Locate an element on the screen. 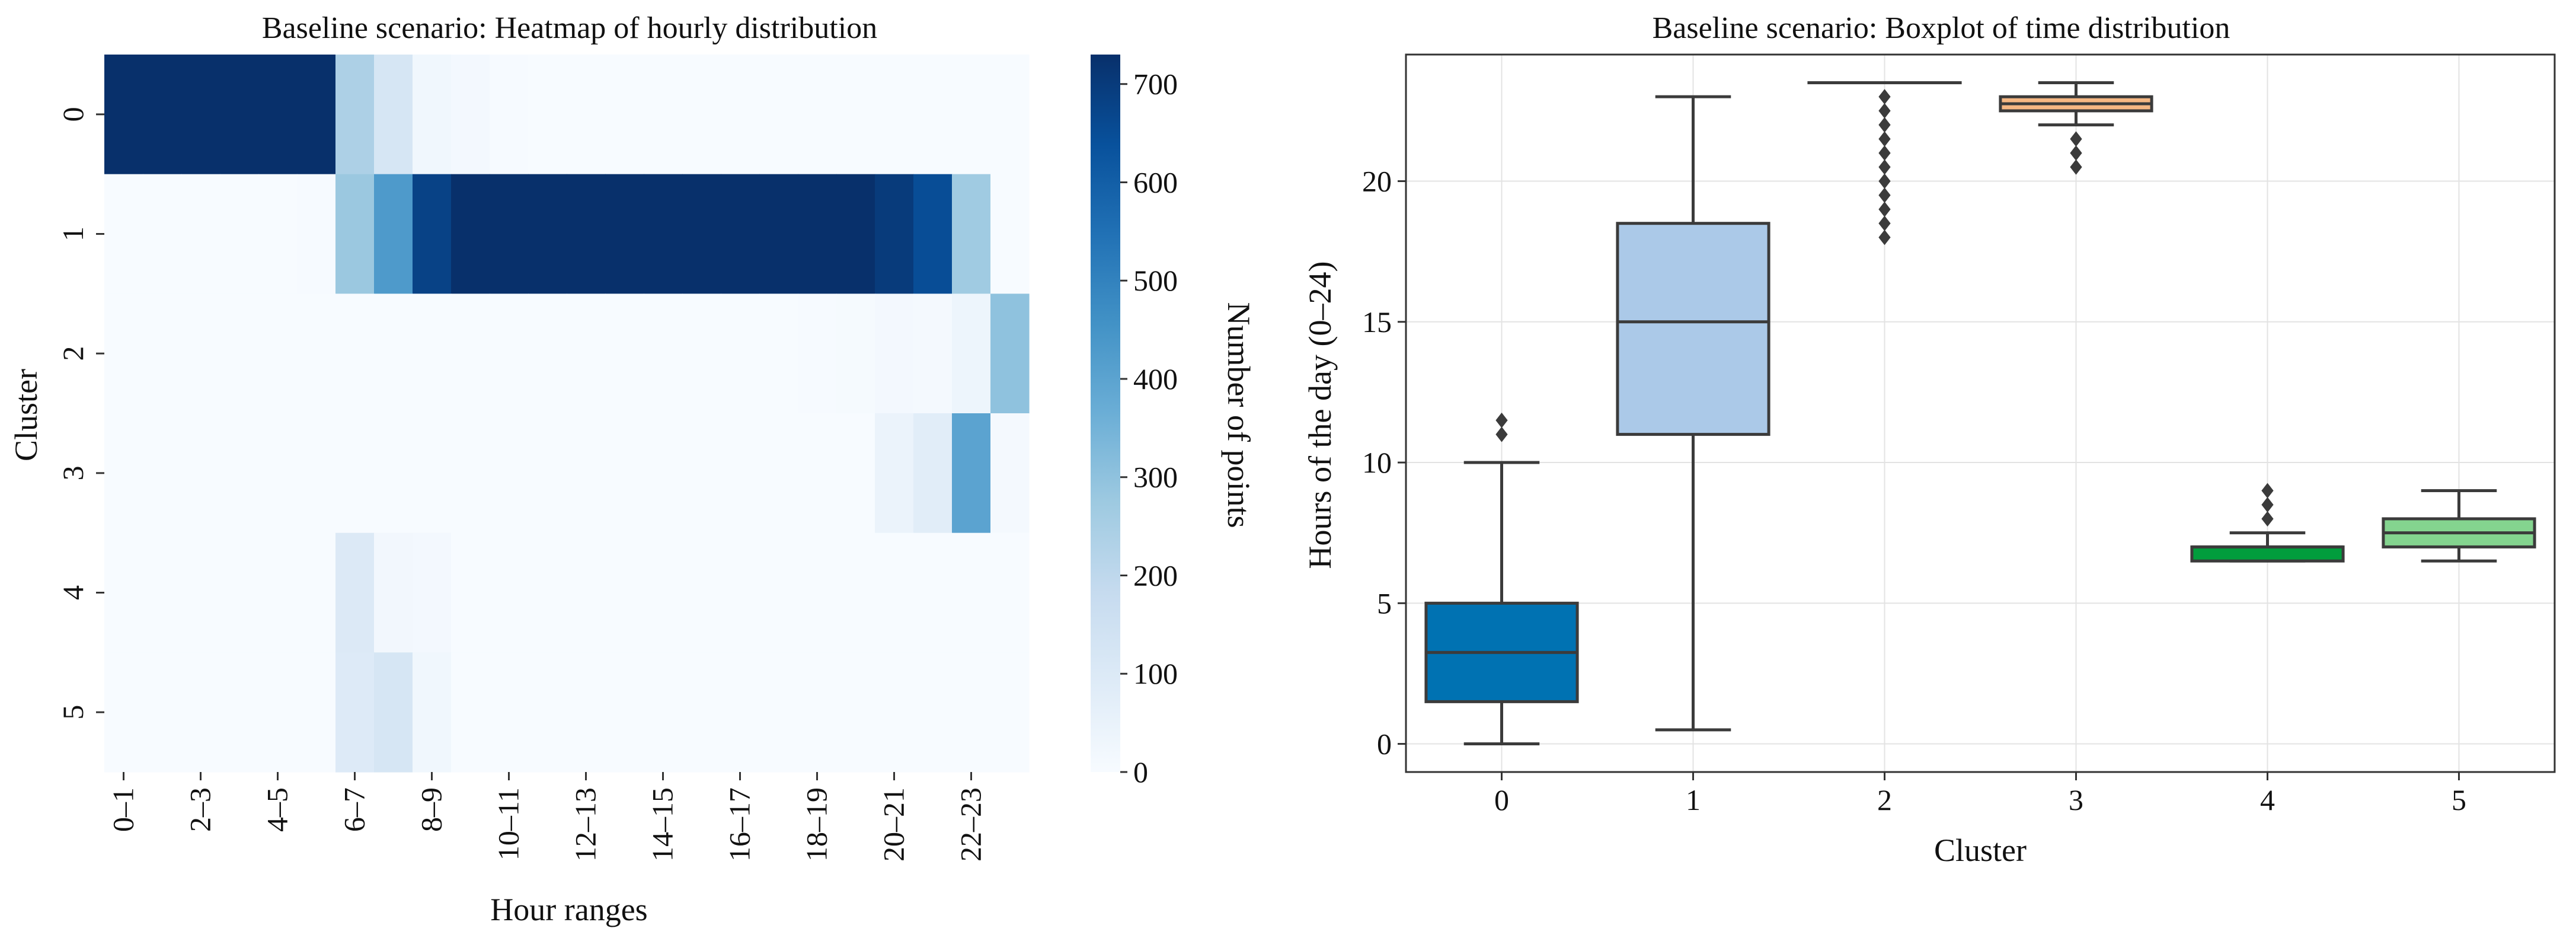  heatmap-x-tick-label: 0–1 is located at coordinates (123, 809).